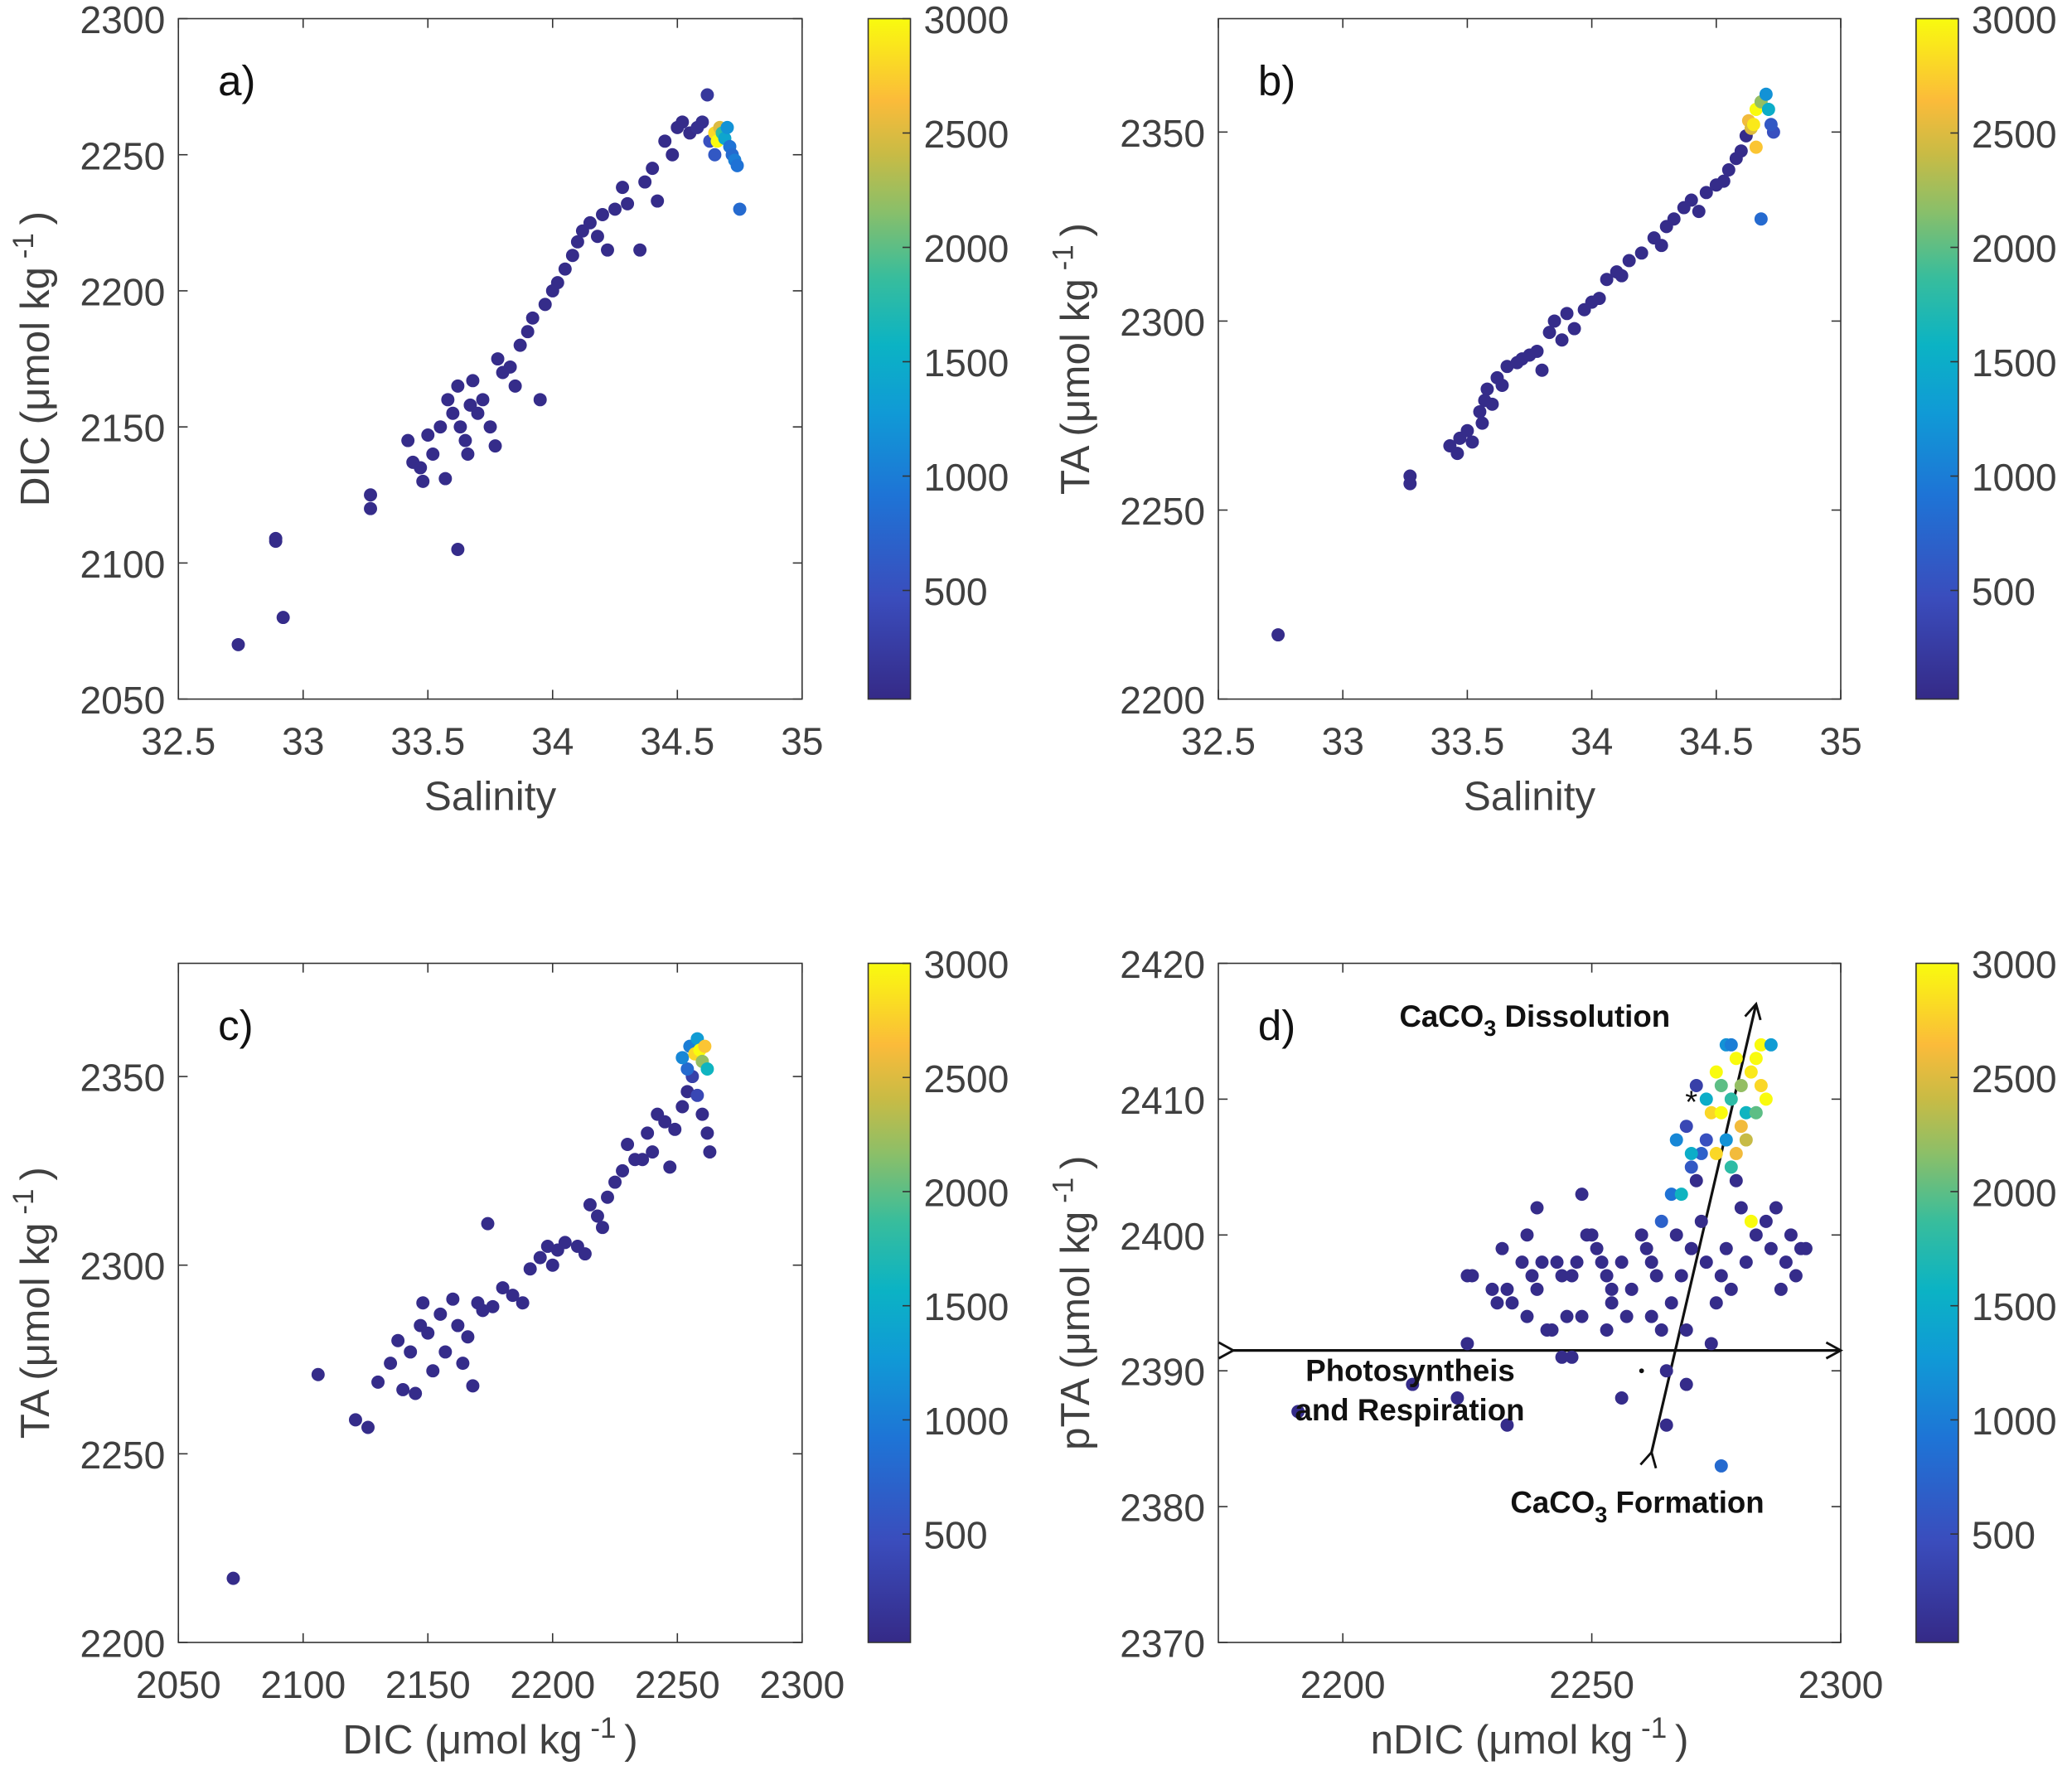 The width and height of the screenshot is (2072, 1780). Describe the element at coordinates (1592, 741) in the screenshot. I see `x-tick-label: 34` at that location.